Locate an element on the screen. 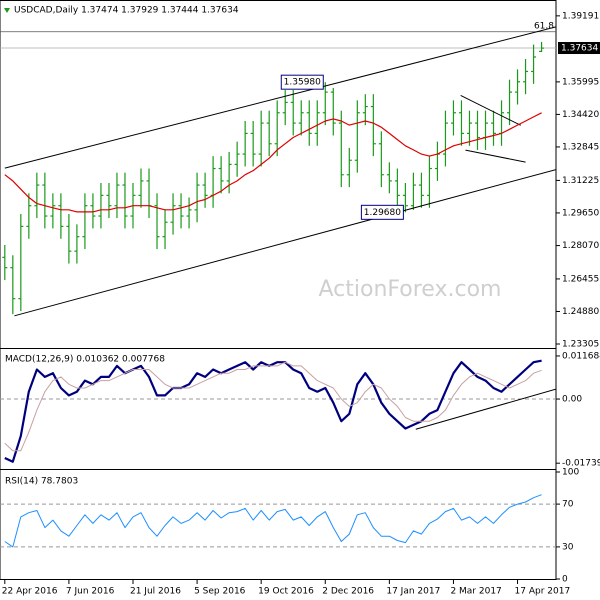 The height and width of the screenshot is (600, 600). annotation-label: 1.29680 is located at coordinates (382, 213).